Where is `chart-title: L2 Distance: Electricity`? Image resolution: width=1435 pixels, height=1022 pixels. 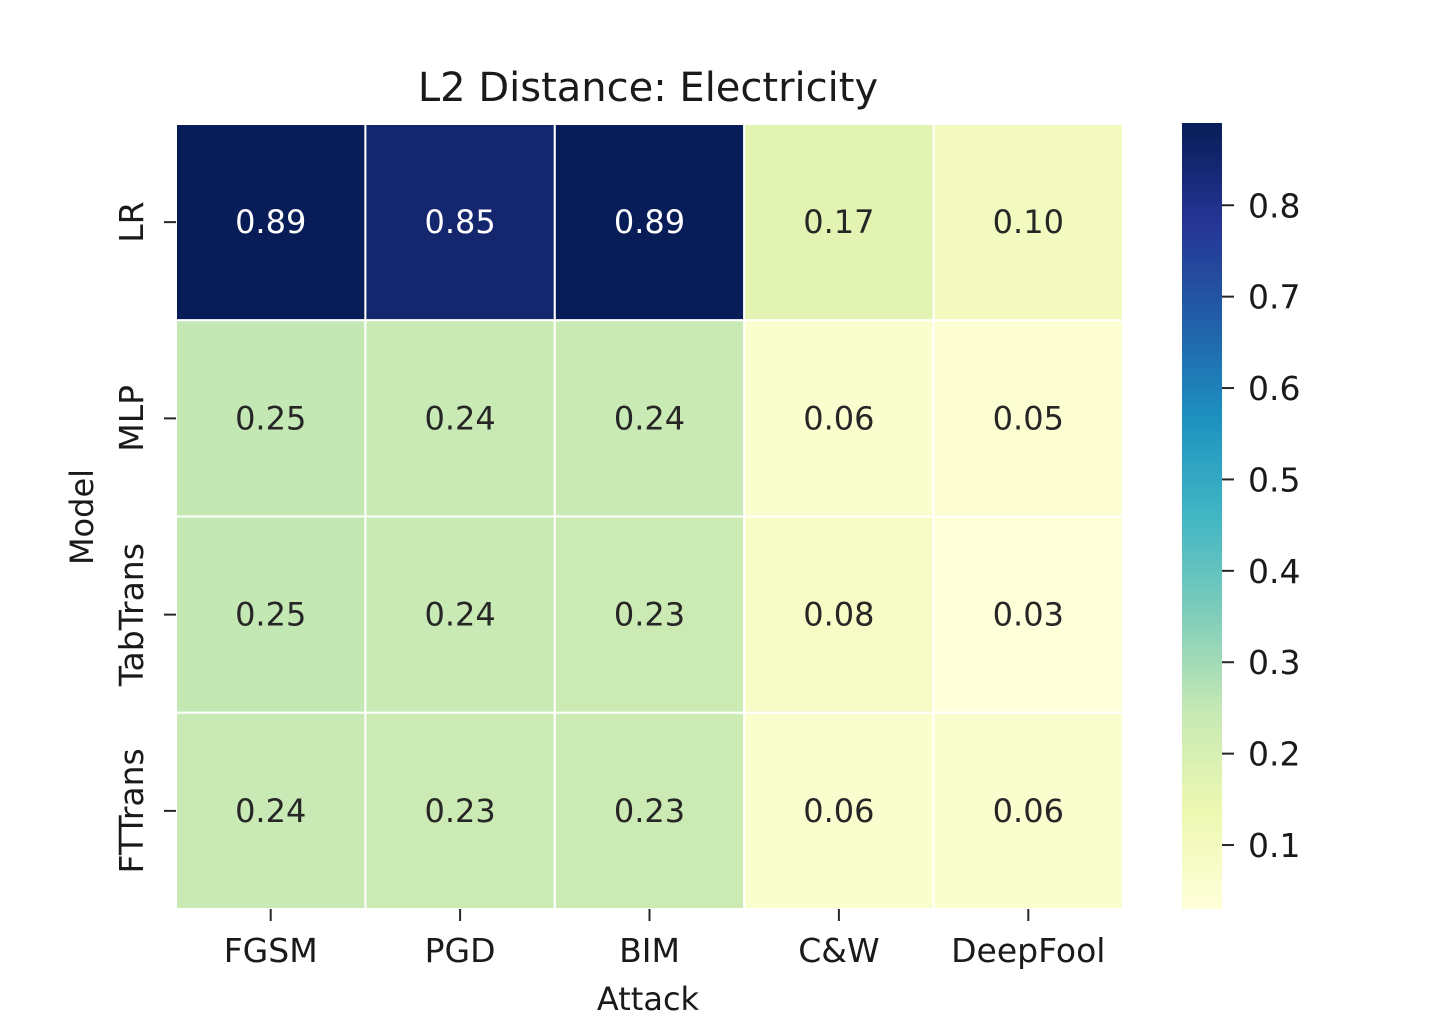
chart-title: L2 Distance: Electricity is located at coordinates (648, 88).